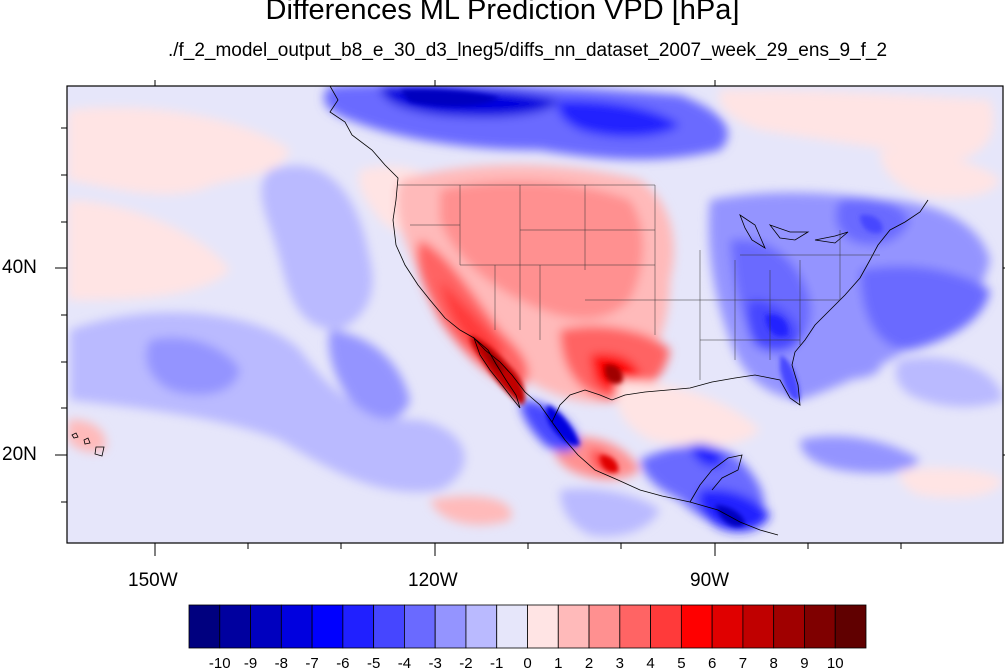 Image resolution: width=1005 pixels, height=672 pixels. What do you see at coordinates (312, 663) in the screenshot?
I see `colorbar-label: -7` at bounding box center [312, 663].